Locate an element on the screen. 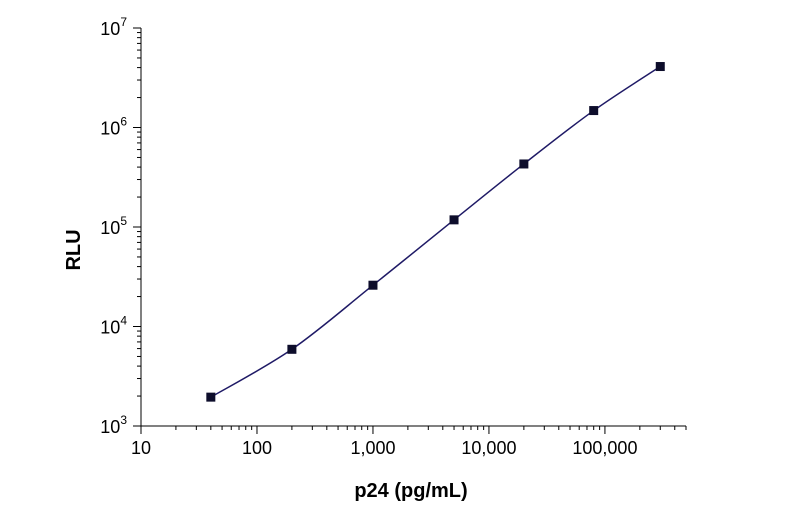 This screenshot has width=794, height=505. x-tick-label: 100,000 is located at coordinates (604, 448).